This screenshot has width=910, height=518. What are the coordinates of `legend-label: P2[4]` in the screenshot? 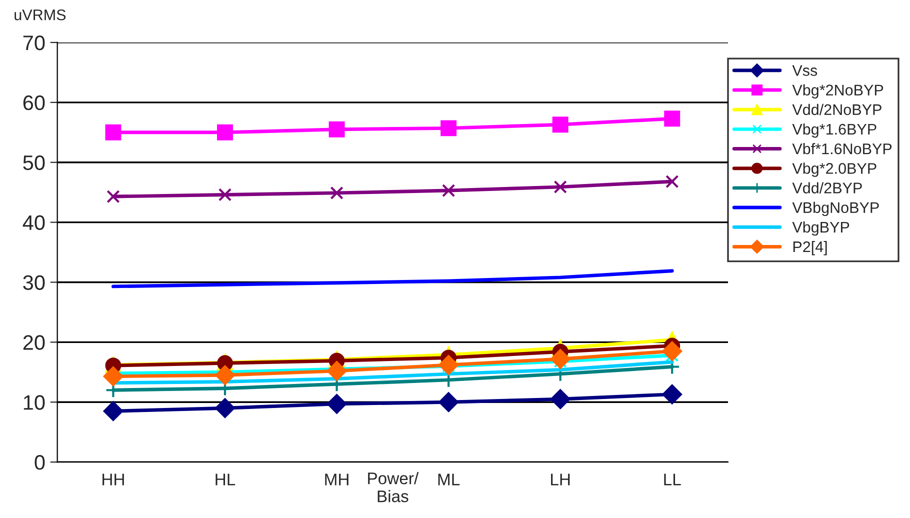 It's located at (810, 248).